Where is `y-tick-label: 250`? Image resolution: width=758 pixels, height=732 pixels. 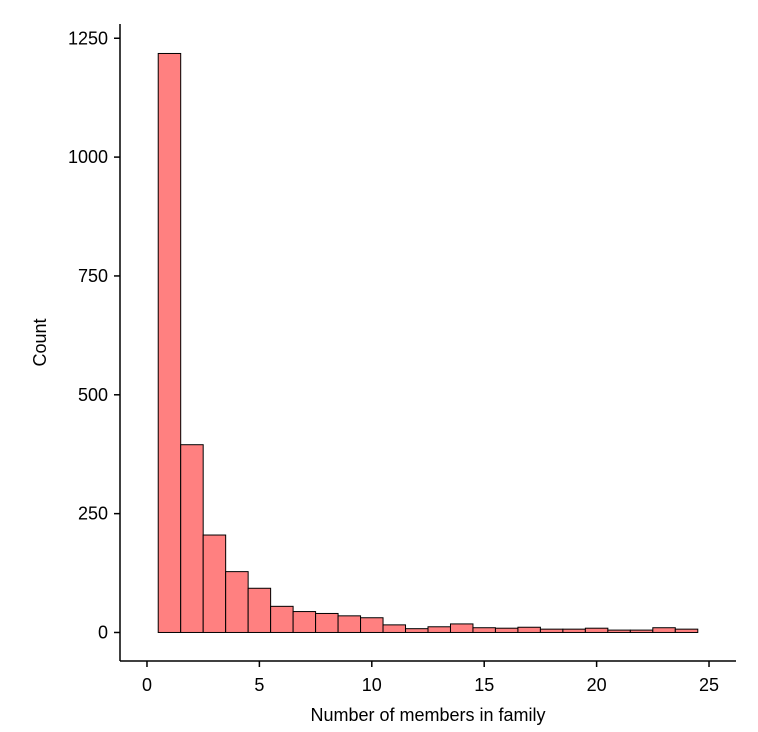
y-tick-label: 250 is located at coordinates (93, 514).